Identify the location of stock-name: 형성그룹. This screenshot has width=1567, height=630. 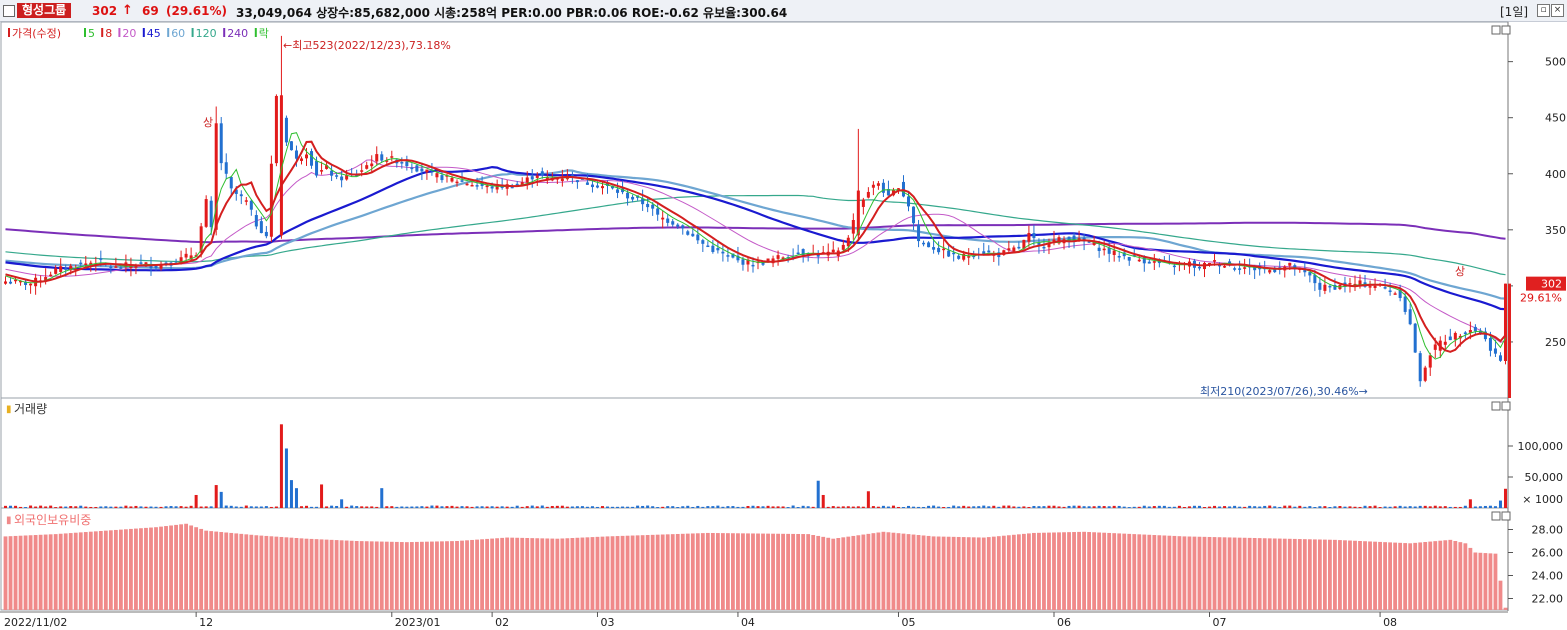
(44, 10).